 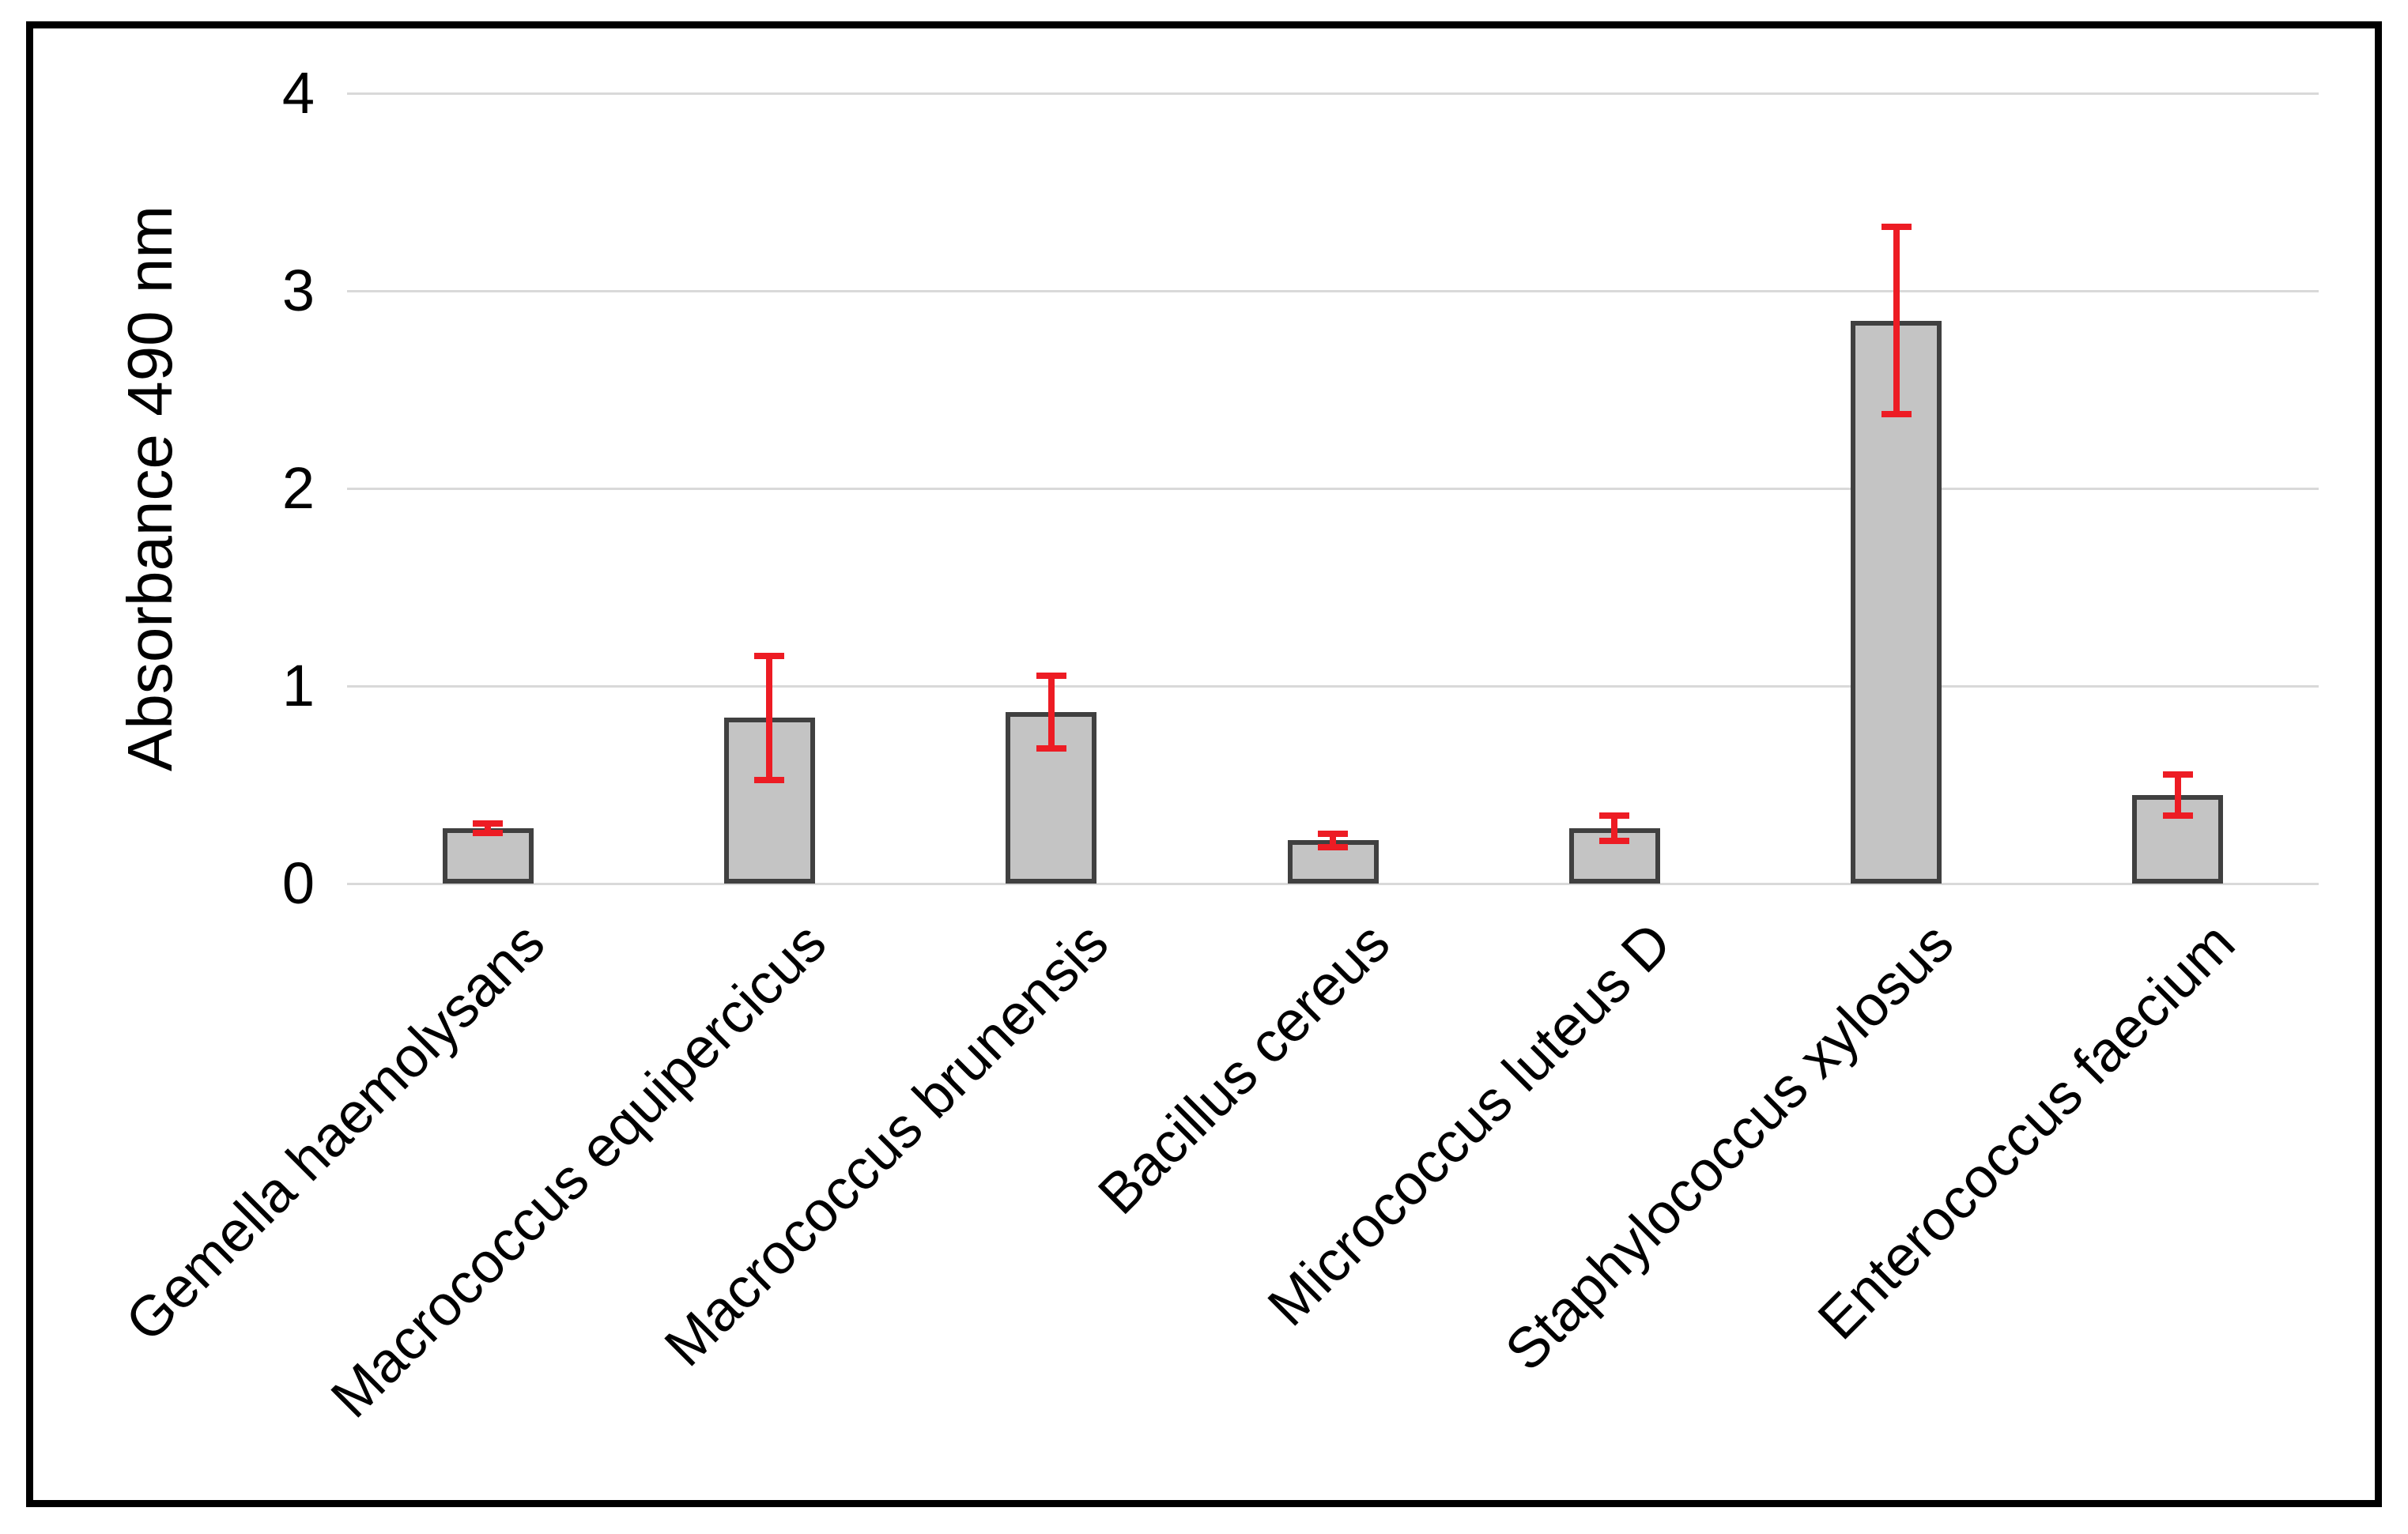 What do you see at coordinates (1729, 1146) in the screenshot?
I see `x-category-label: Staphylococcus xylosus` at bounding box center [1729, 1146].